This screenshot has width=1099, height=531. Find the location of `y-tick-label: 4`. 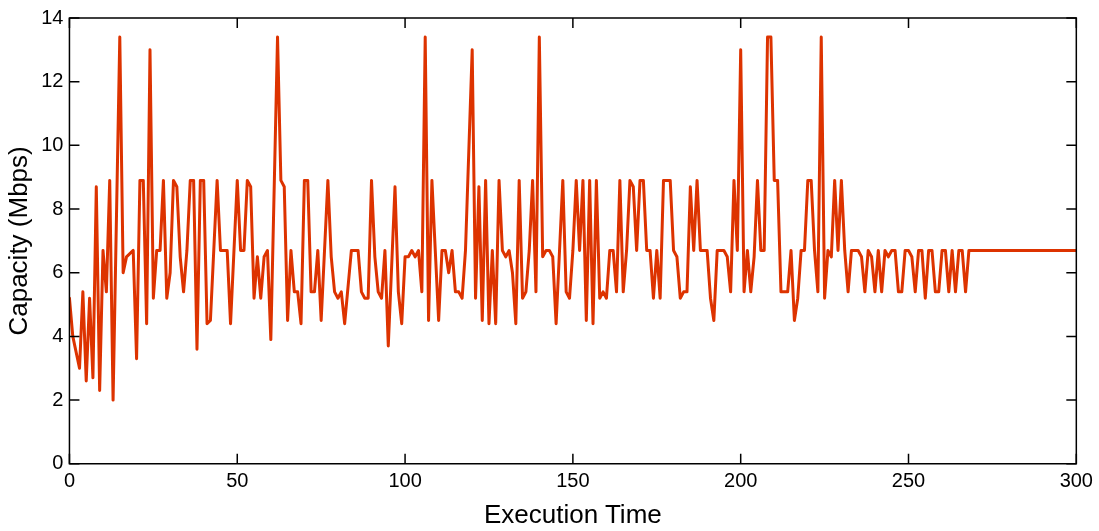

y-tick-label: 4 is located at coordinates (58, 334).